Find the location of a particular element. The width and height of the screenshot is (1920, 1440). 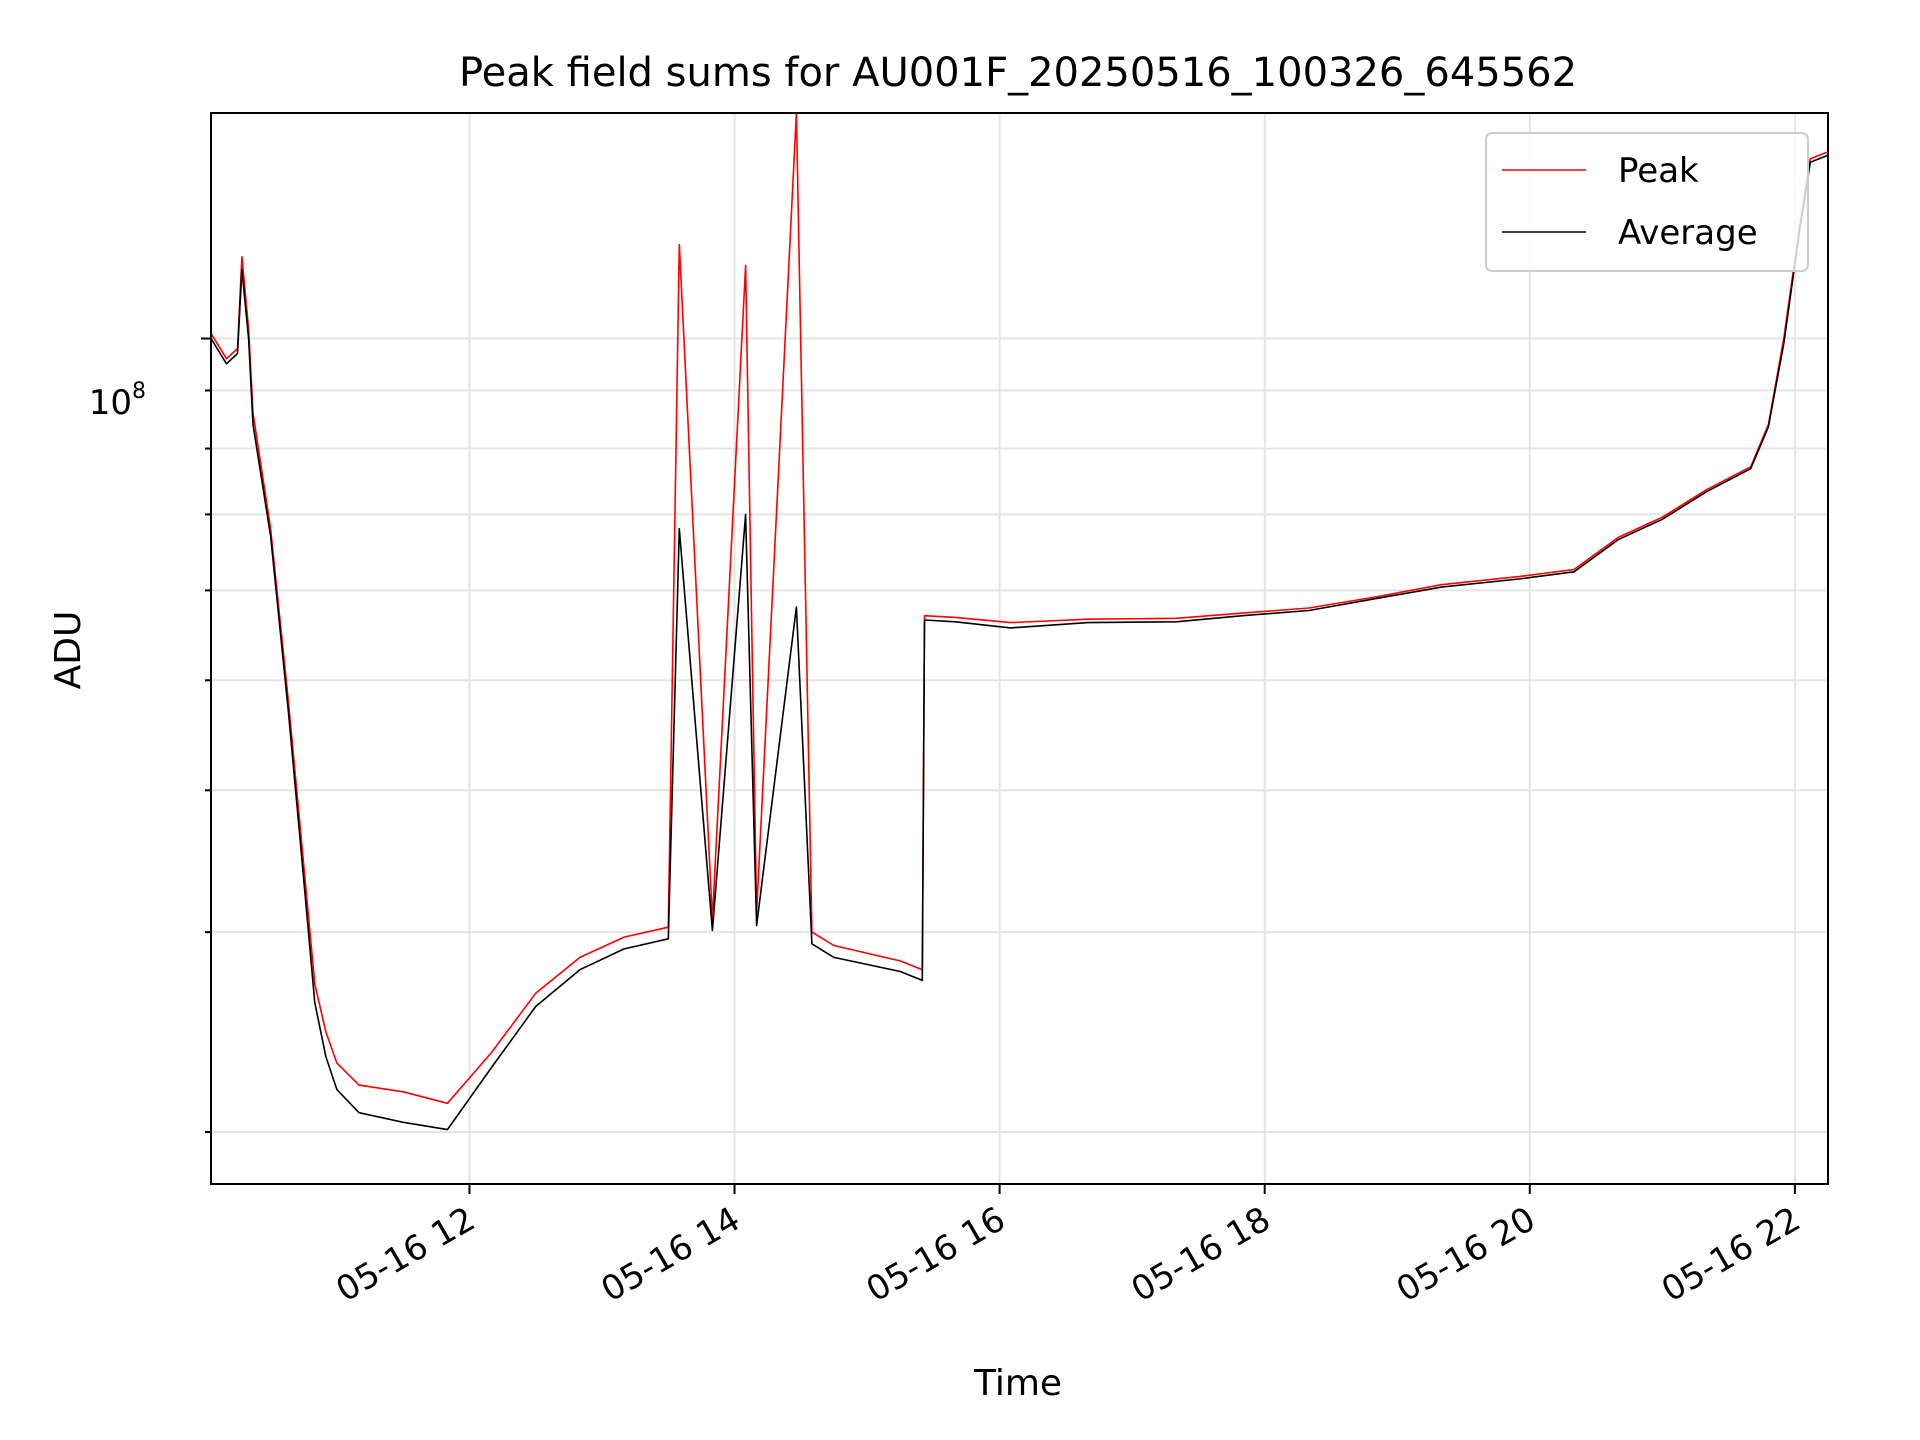

legend-peak-label: Peak is located at coordinates (1658, 171).